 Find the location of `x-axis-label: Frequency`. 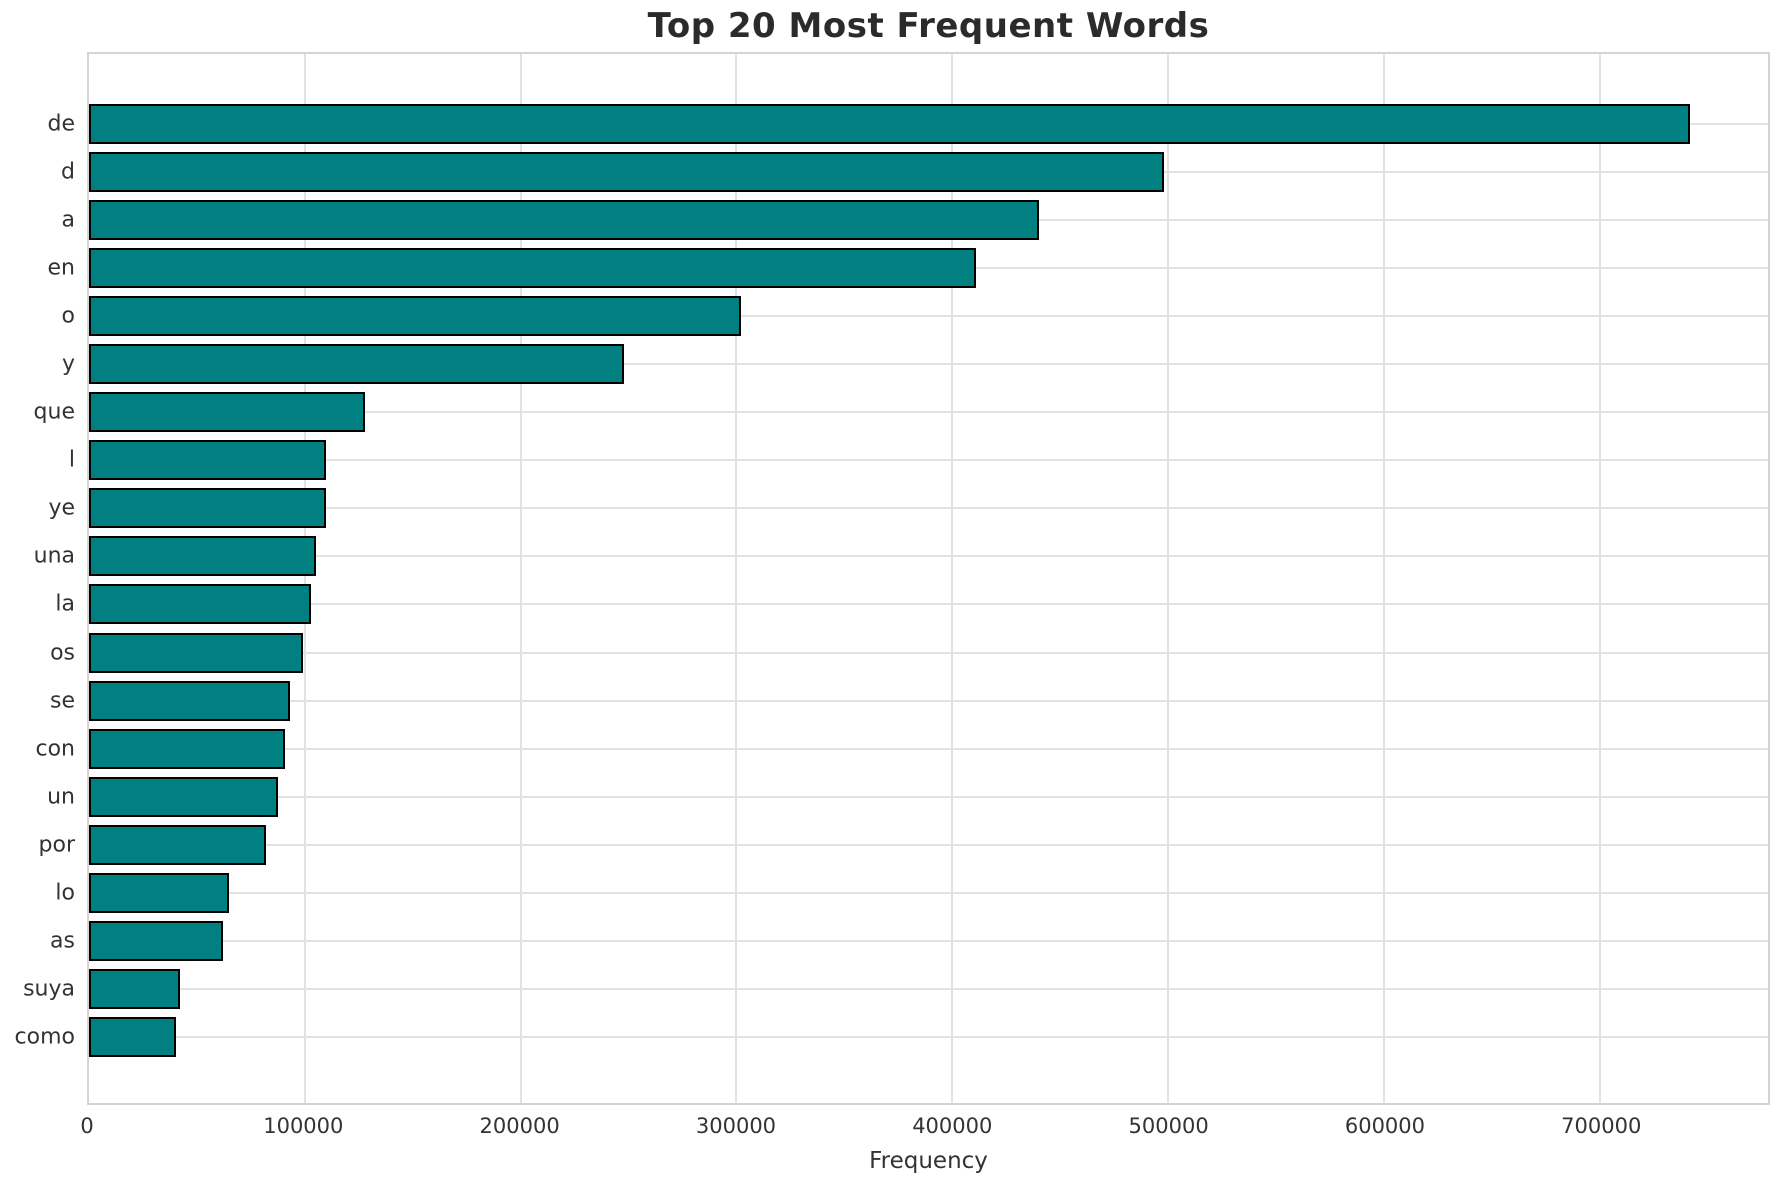

x-axis-label: Frequency is located at coordinates (928, 1161).